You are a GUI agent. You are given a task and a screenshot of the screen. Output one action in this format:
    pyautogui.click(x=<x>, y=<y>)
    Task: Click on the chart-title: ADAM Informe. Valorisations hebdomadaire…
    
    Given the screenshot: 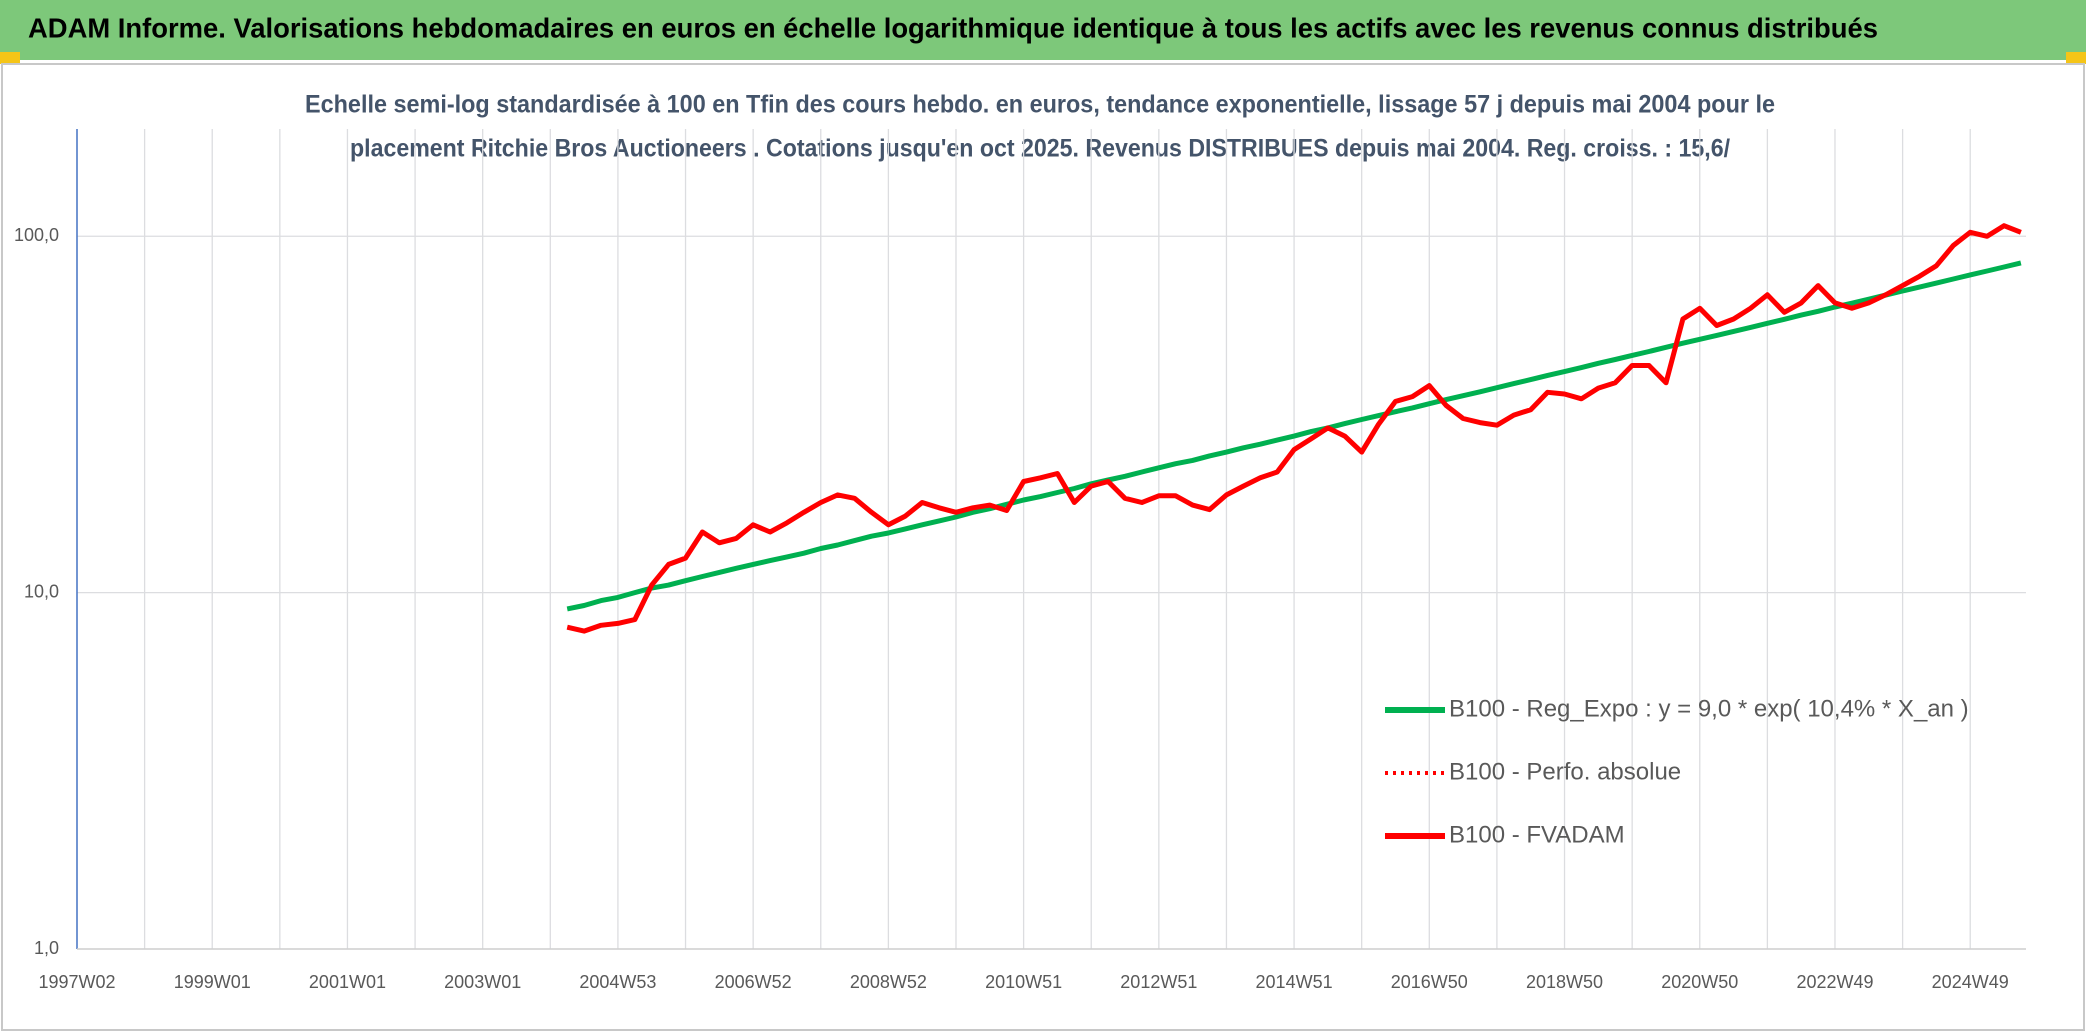 What is the action you would take?
    pyautogui.click(x=953, y=27)
    